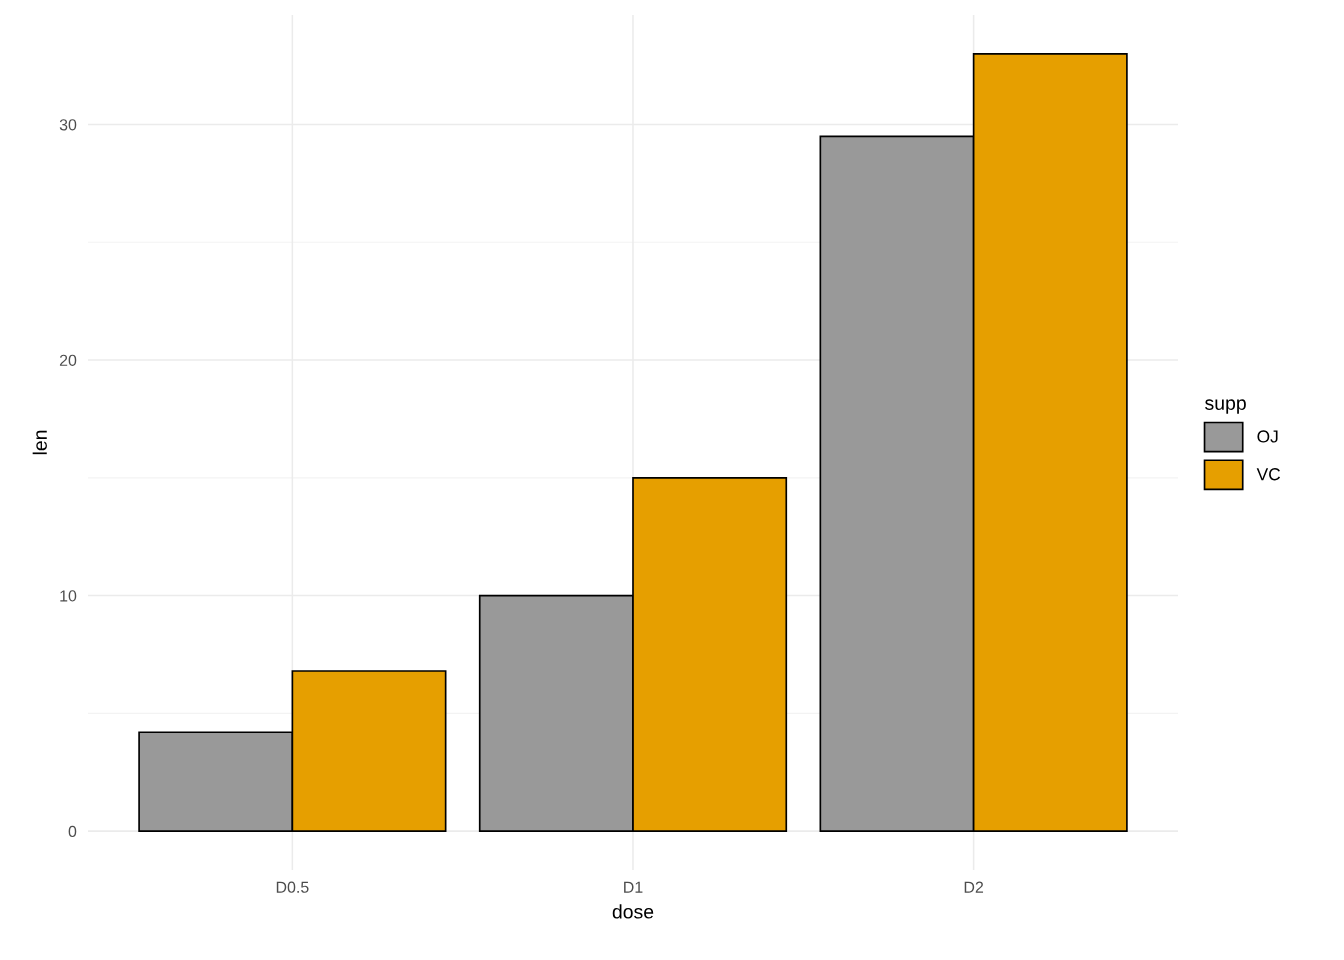 The width and height of the screenshot is (1344, 960). Describe the element at coordinates (68, 360) in the screenshot. I see `y-tick-label: 20` at that location.